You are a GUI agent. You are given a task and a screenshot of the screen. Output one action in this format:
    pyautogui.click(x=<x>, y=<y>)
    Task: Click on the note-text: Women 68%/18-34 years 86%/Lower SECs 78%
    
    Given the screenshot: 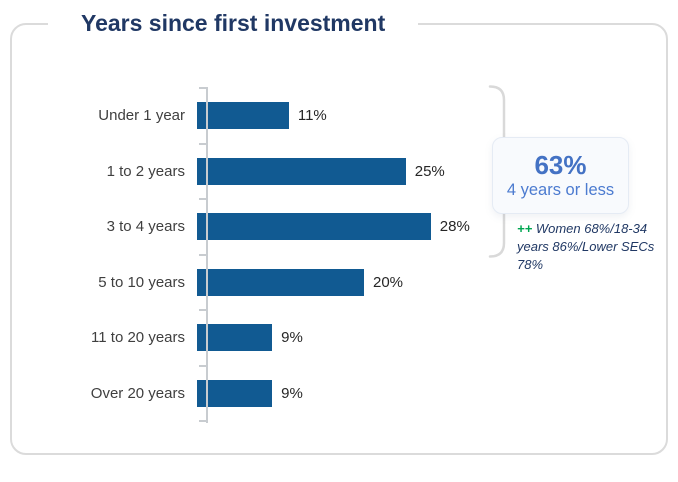 What is the action you would take?
    pyautogui.click(x=586, y=246)
    